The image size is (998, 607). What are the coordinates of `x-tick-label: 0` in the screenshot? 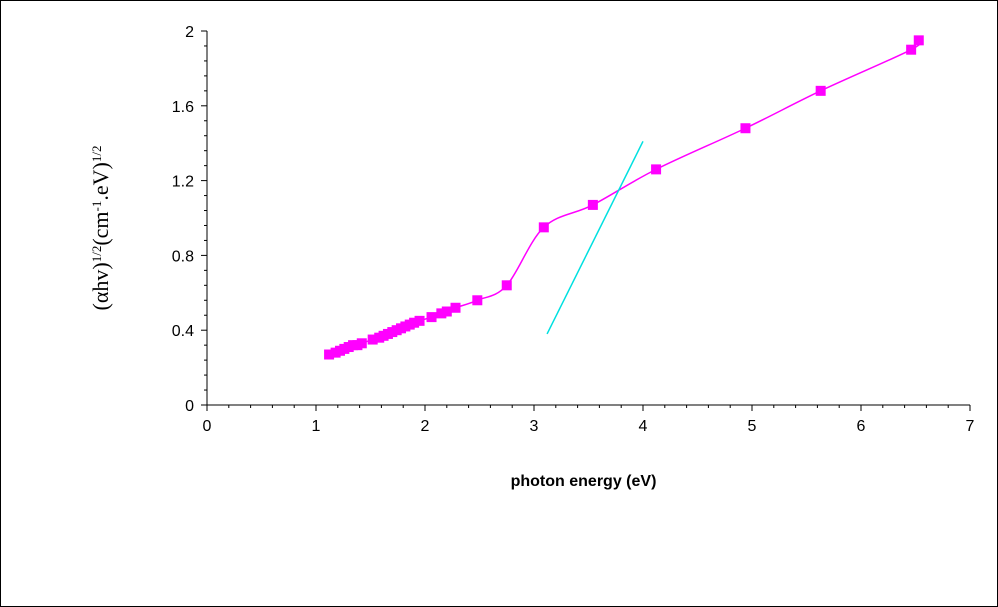 It's located at (207, 426).